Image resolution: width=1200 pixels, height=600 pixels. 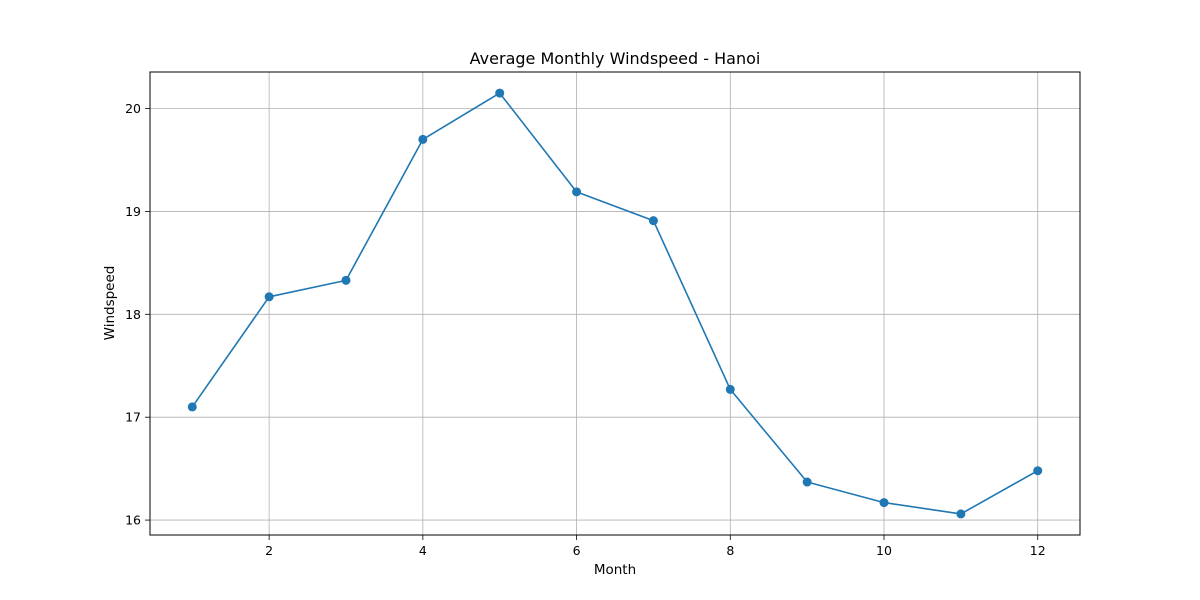 I want to click on x-tick-label: 12, so click(x=1038, y=550).